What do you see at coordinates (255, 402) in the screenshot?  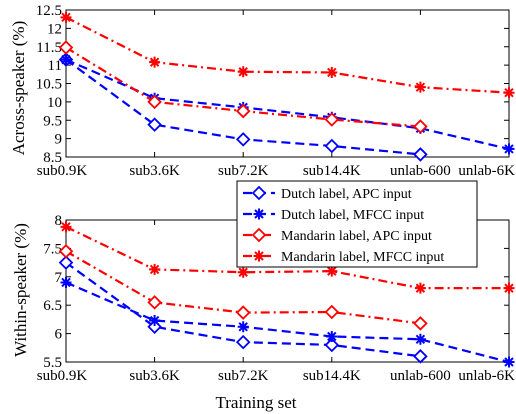 I see `x-axis-label: Training set` at bounding box center [255, 402].